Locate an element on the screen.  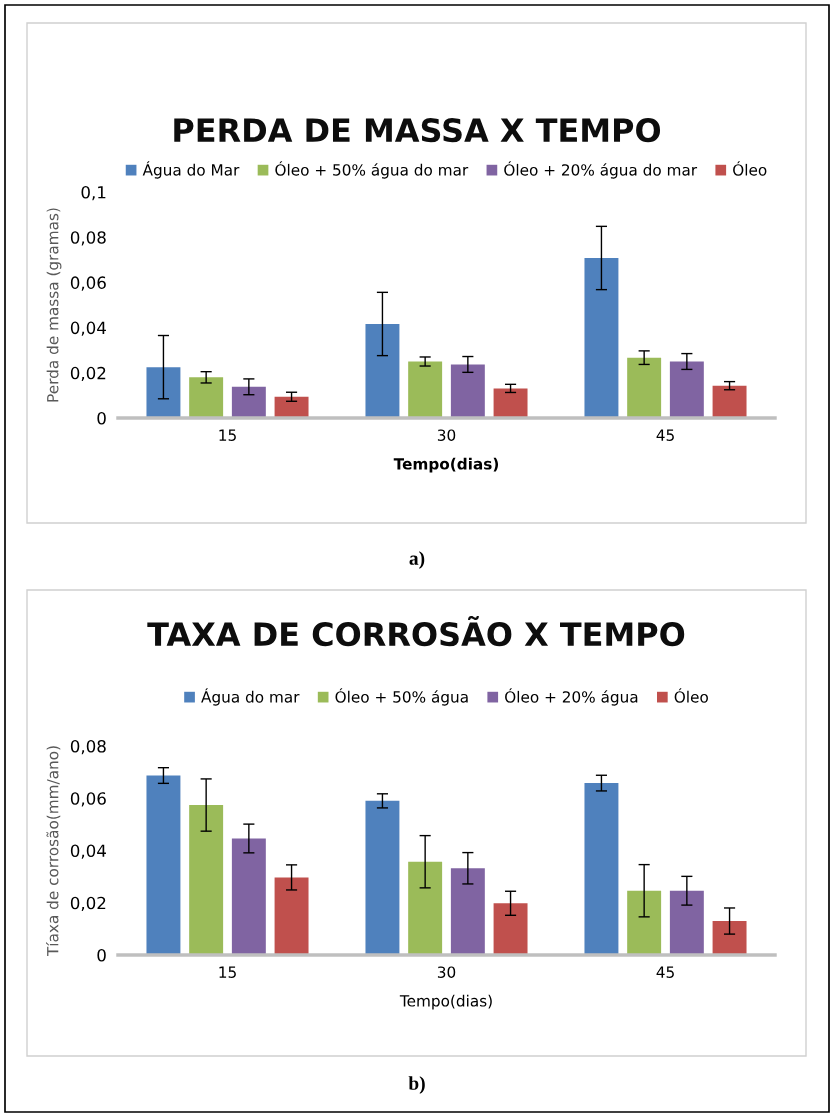
y-tick-label: 0,1 is located at coordinates (93, 193).